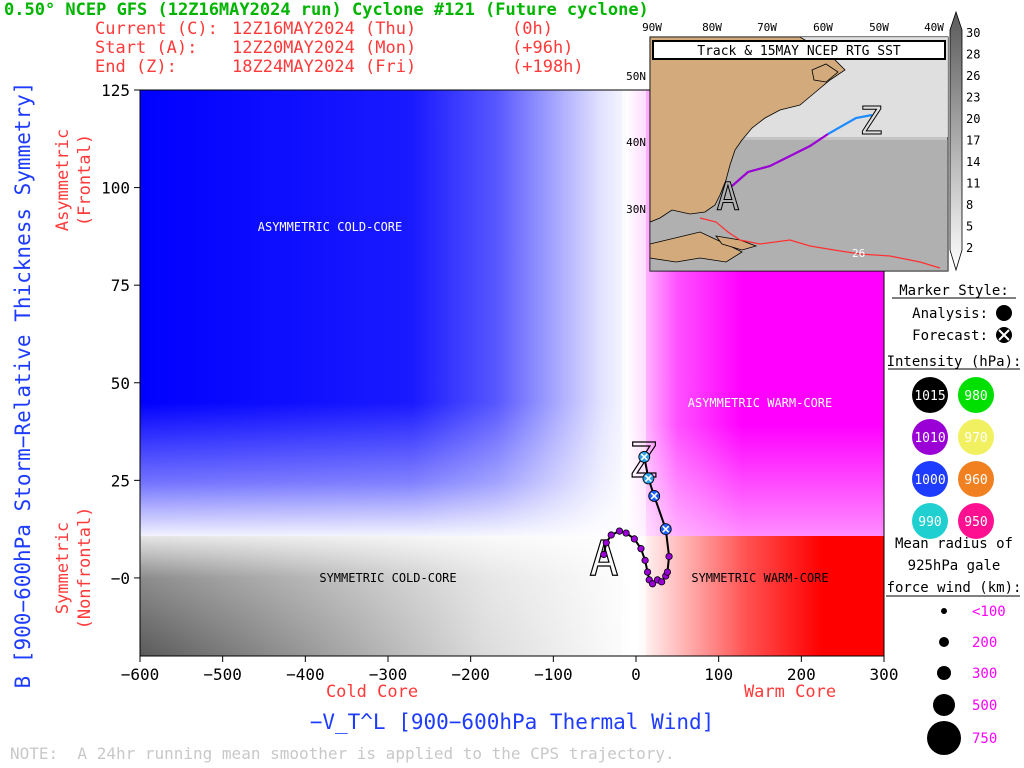 The height and width of the screenshot is (768, 1024). What do you see at coordinates (120, 480) in the screenshot?
I see `y-tick-label: 25` at bounding box center [120, 480].